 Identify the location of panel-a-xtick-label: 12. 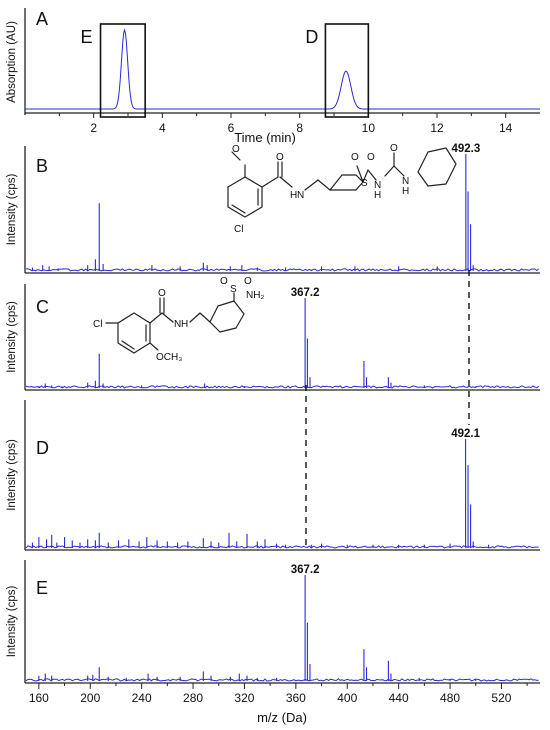
(437, 128).